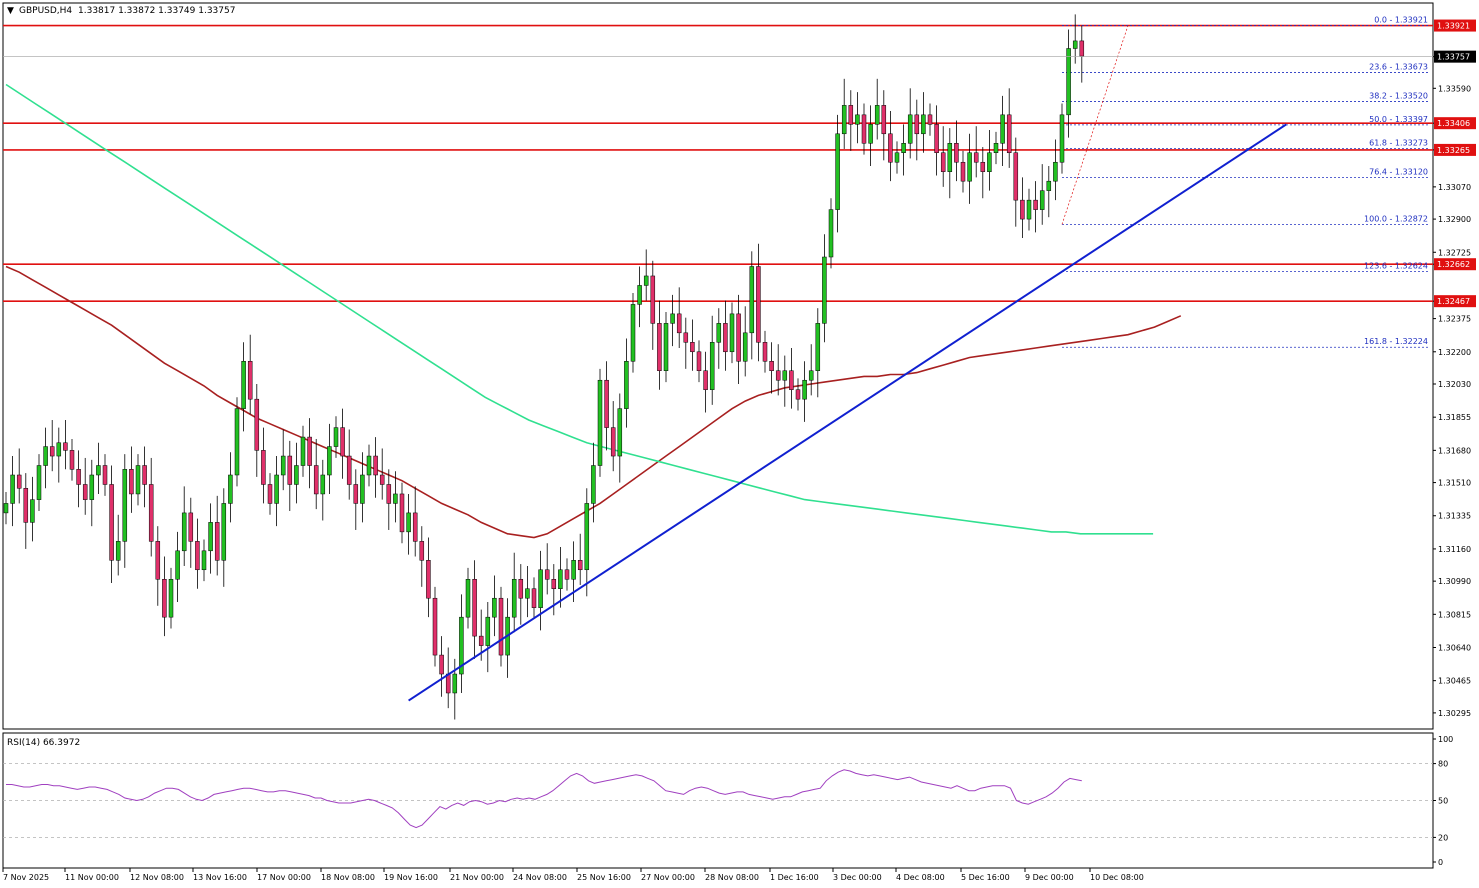  What do you see at coordinates (10, 11) in the screenshot?
I see `header-arrow-icon: ▼` at bounding box center [10, 11].